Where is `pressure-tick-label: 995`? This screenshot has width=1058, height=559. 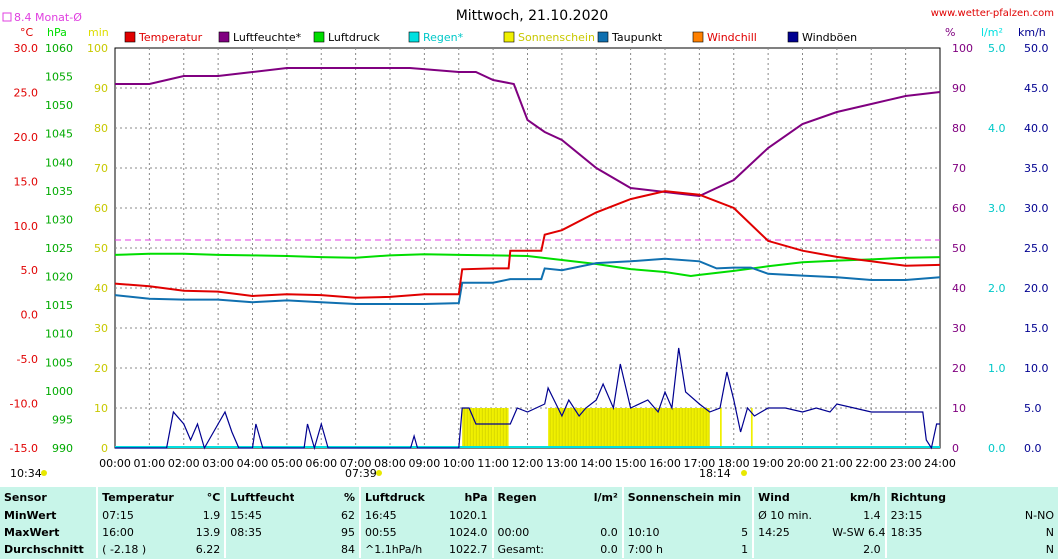 pressure-tick-label: 995 is located at coordinates (62, 419).